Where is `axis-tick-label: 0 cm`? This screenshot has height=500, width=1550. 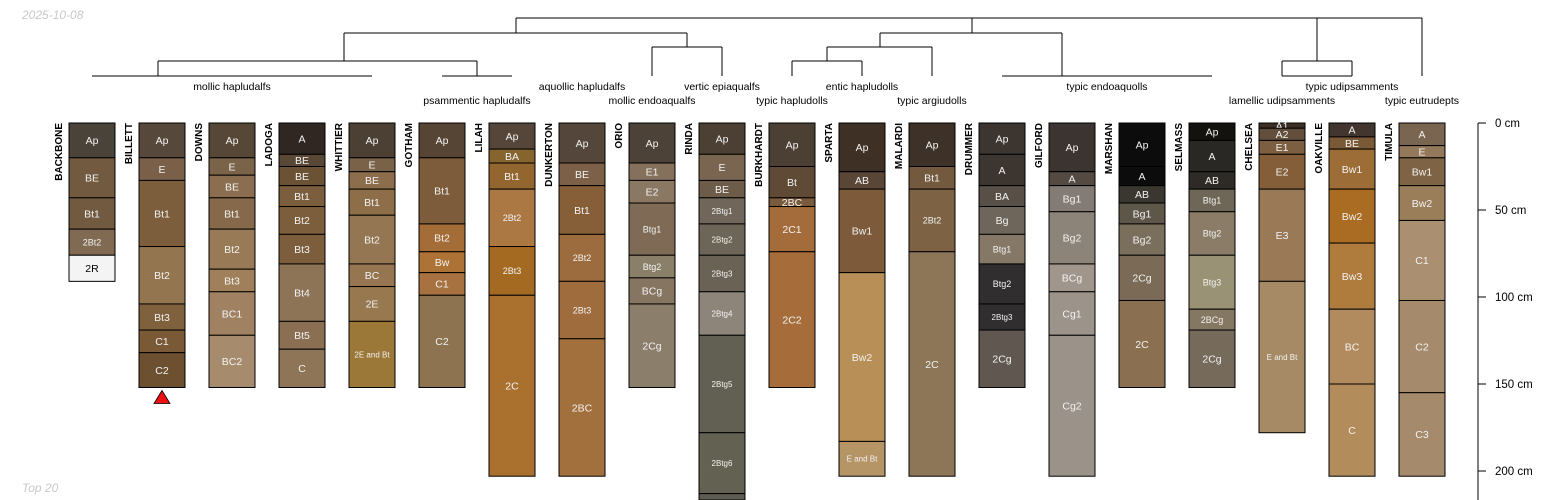 axis-tick-label: 0 cm is located at coordinates (1507, 124).